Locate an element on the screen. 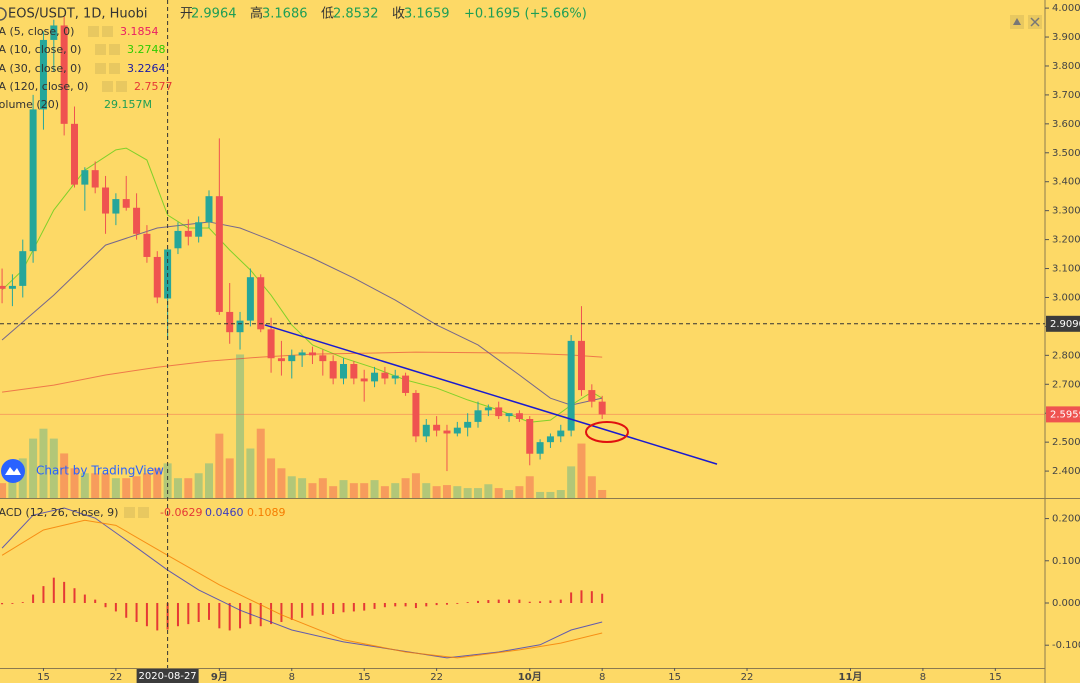 This screenshot has height=683, width=1080. x-tick-label: 11月 is located at coordinates (851, 677).